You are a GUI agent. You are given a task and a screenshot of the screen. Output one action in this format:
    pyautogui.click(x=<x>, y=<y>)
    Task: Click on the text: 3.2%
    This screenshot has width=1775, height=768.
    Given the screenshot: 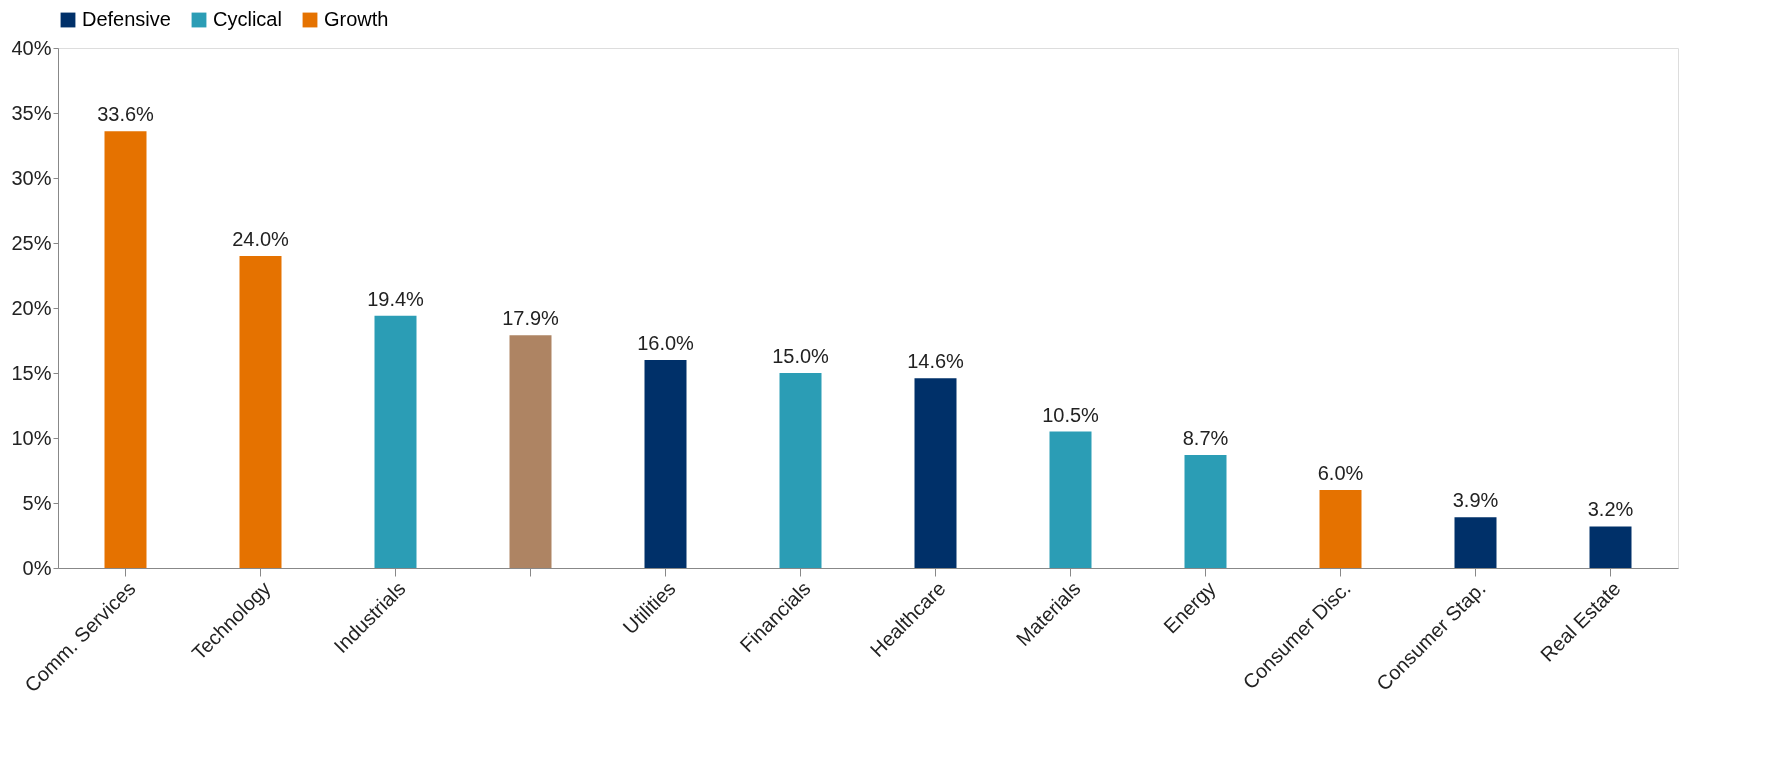 What is the action you would take?
    pyautogui.click(x=1610, y=509)
    